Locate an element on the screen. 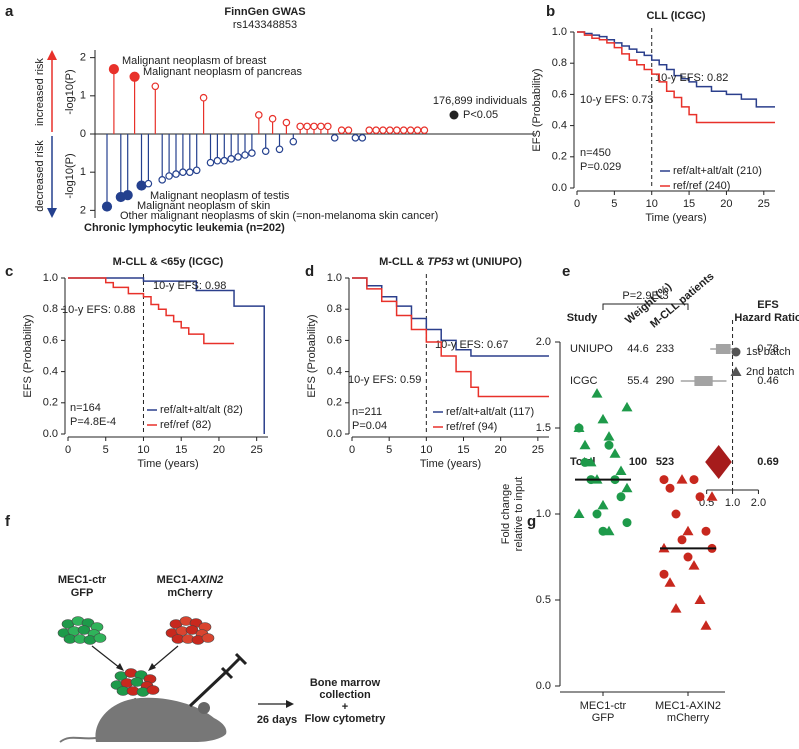 This screenshot has width=799, height=749. annotation: Malignant neoplasm of pancreas is located at coordinates (222, 72).